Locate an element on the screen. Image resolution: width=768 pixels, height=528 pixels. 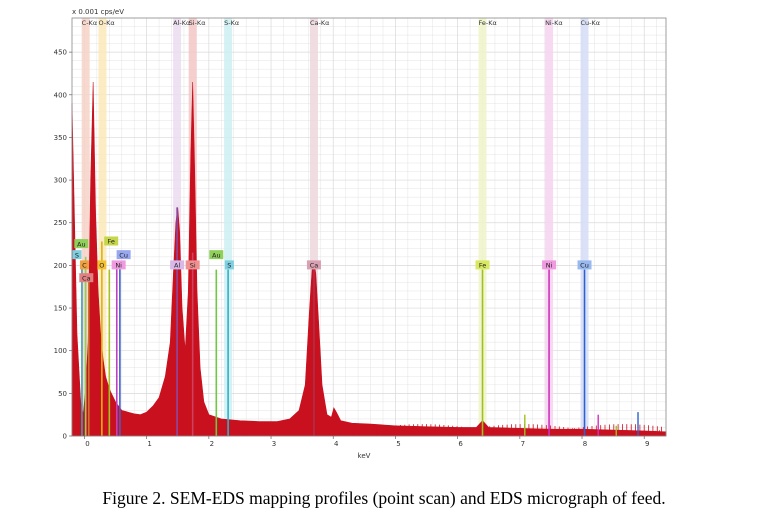
element-line-label: Ca-Kα is located at coordinates (319, 23).